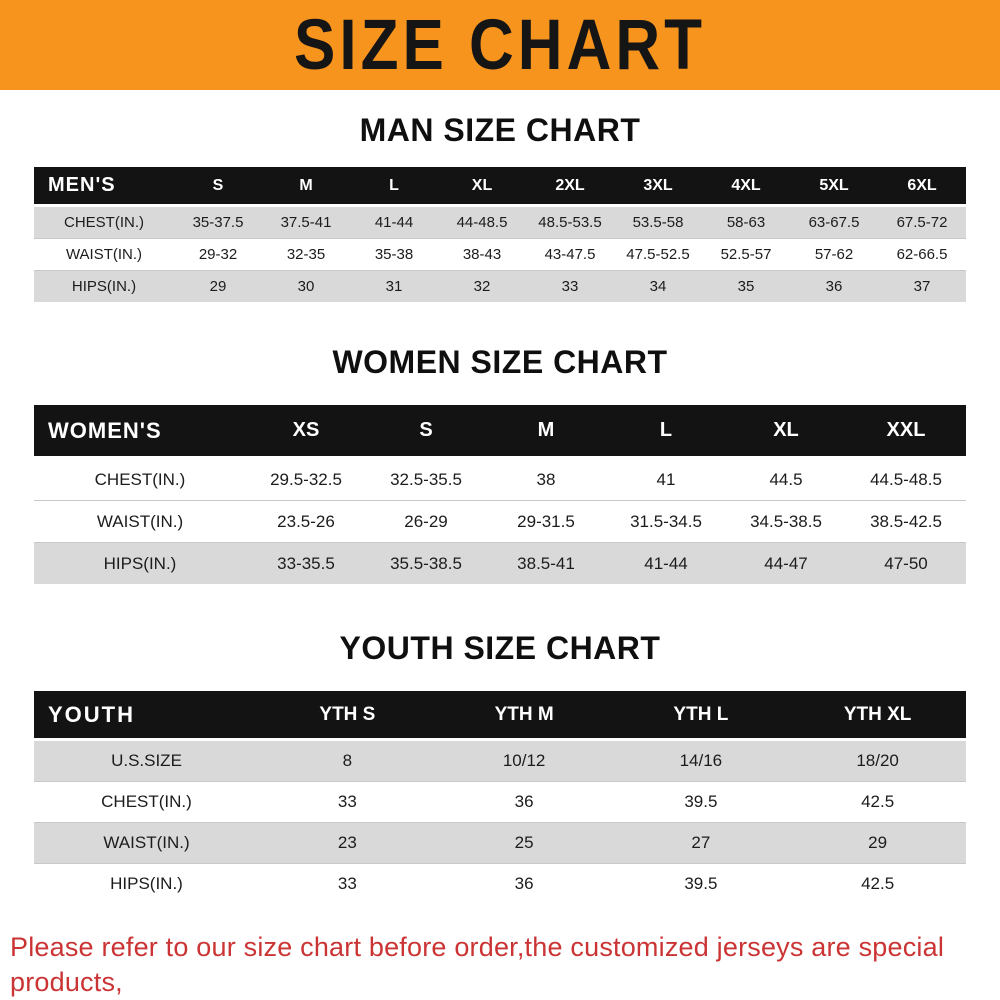 Image resolution: width=1000 pixels, height=1000 pixels. What do you see at coordinates (701, 843) in the screenshot?
I see `value-cell: 27` at bounding box center [701, 843].